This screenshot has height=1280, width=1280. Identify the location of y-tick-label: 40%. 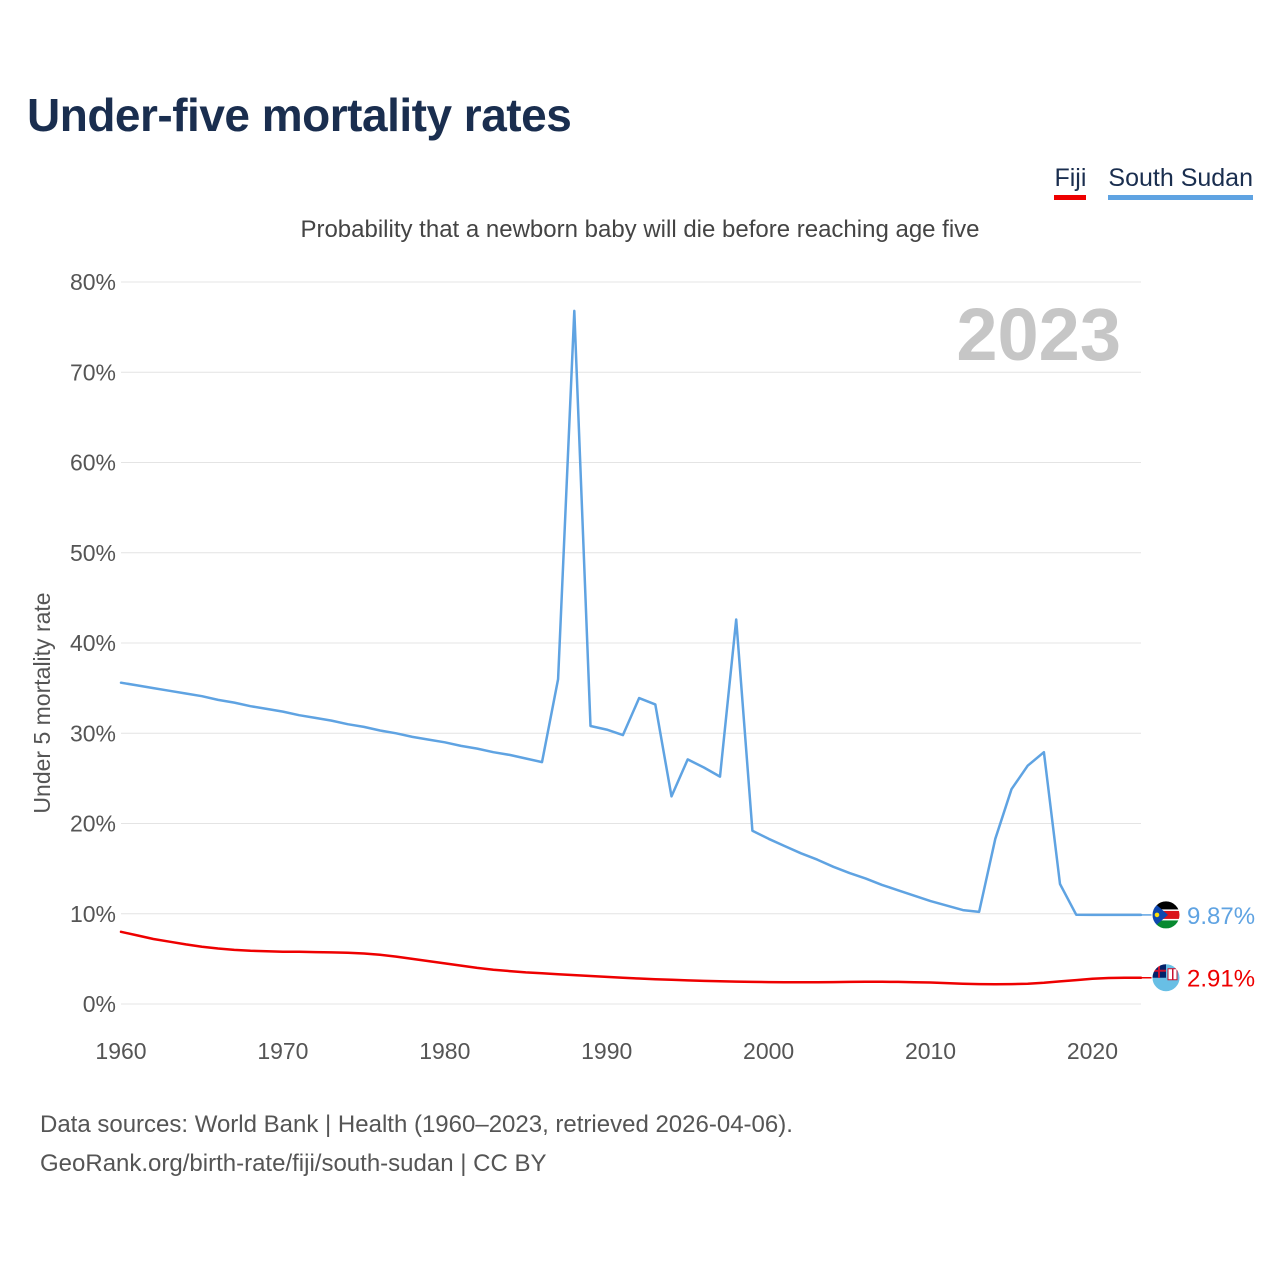
(93, 643).